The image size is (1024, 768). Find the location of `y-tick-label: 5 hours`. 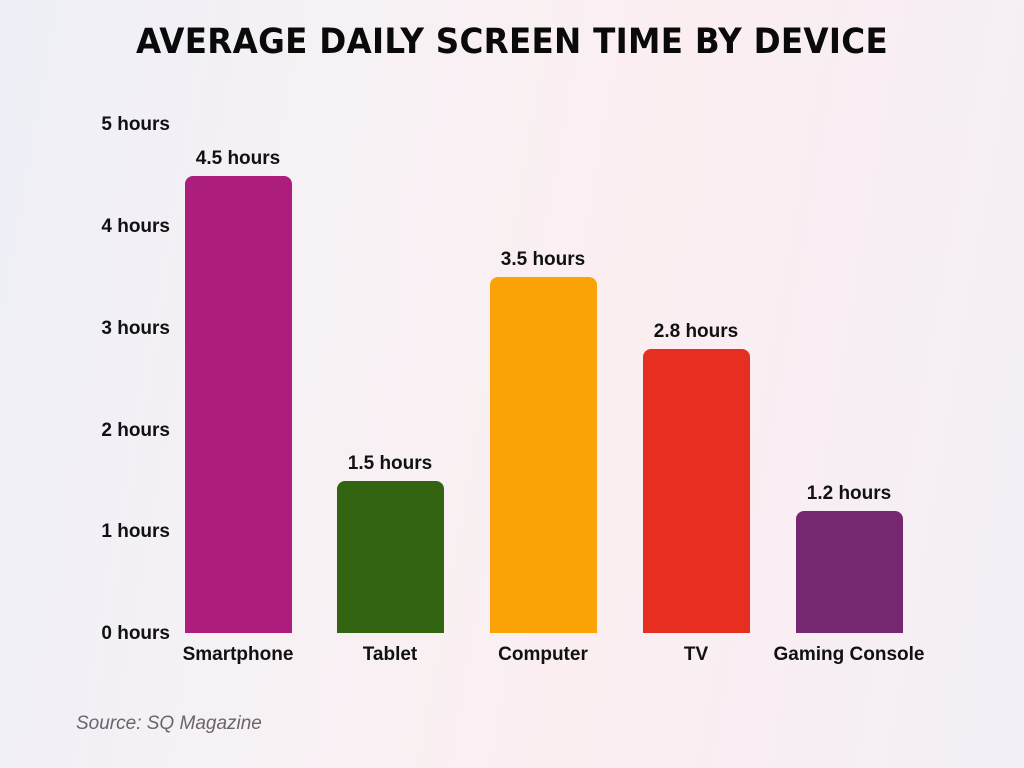

y-tick-label: 5 hours is located at coordinates (135, 124).